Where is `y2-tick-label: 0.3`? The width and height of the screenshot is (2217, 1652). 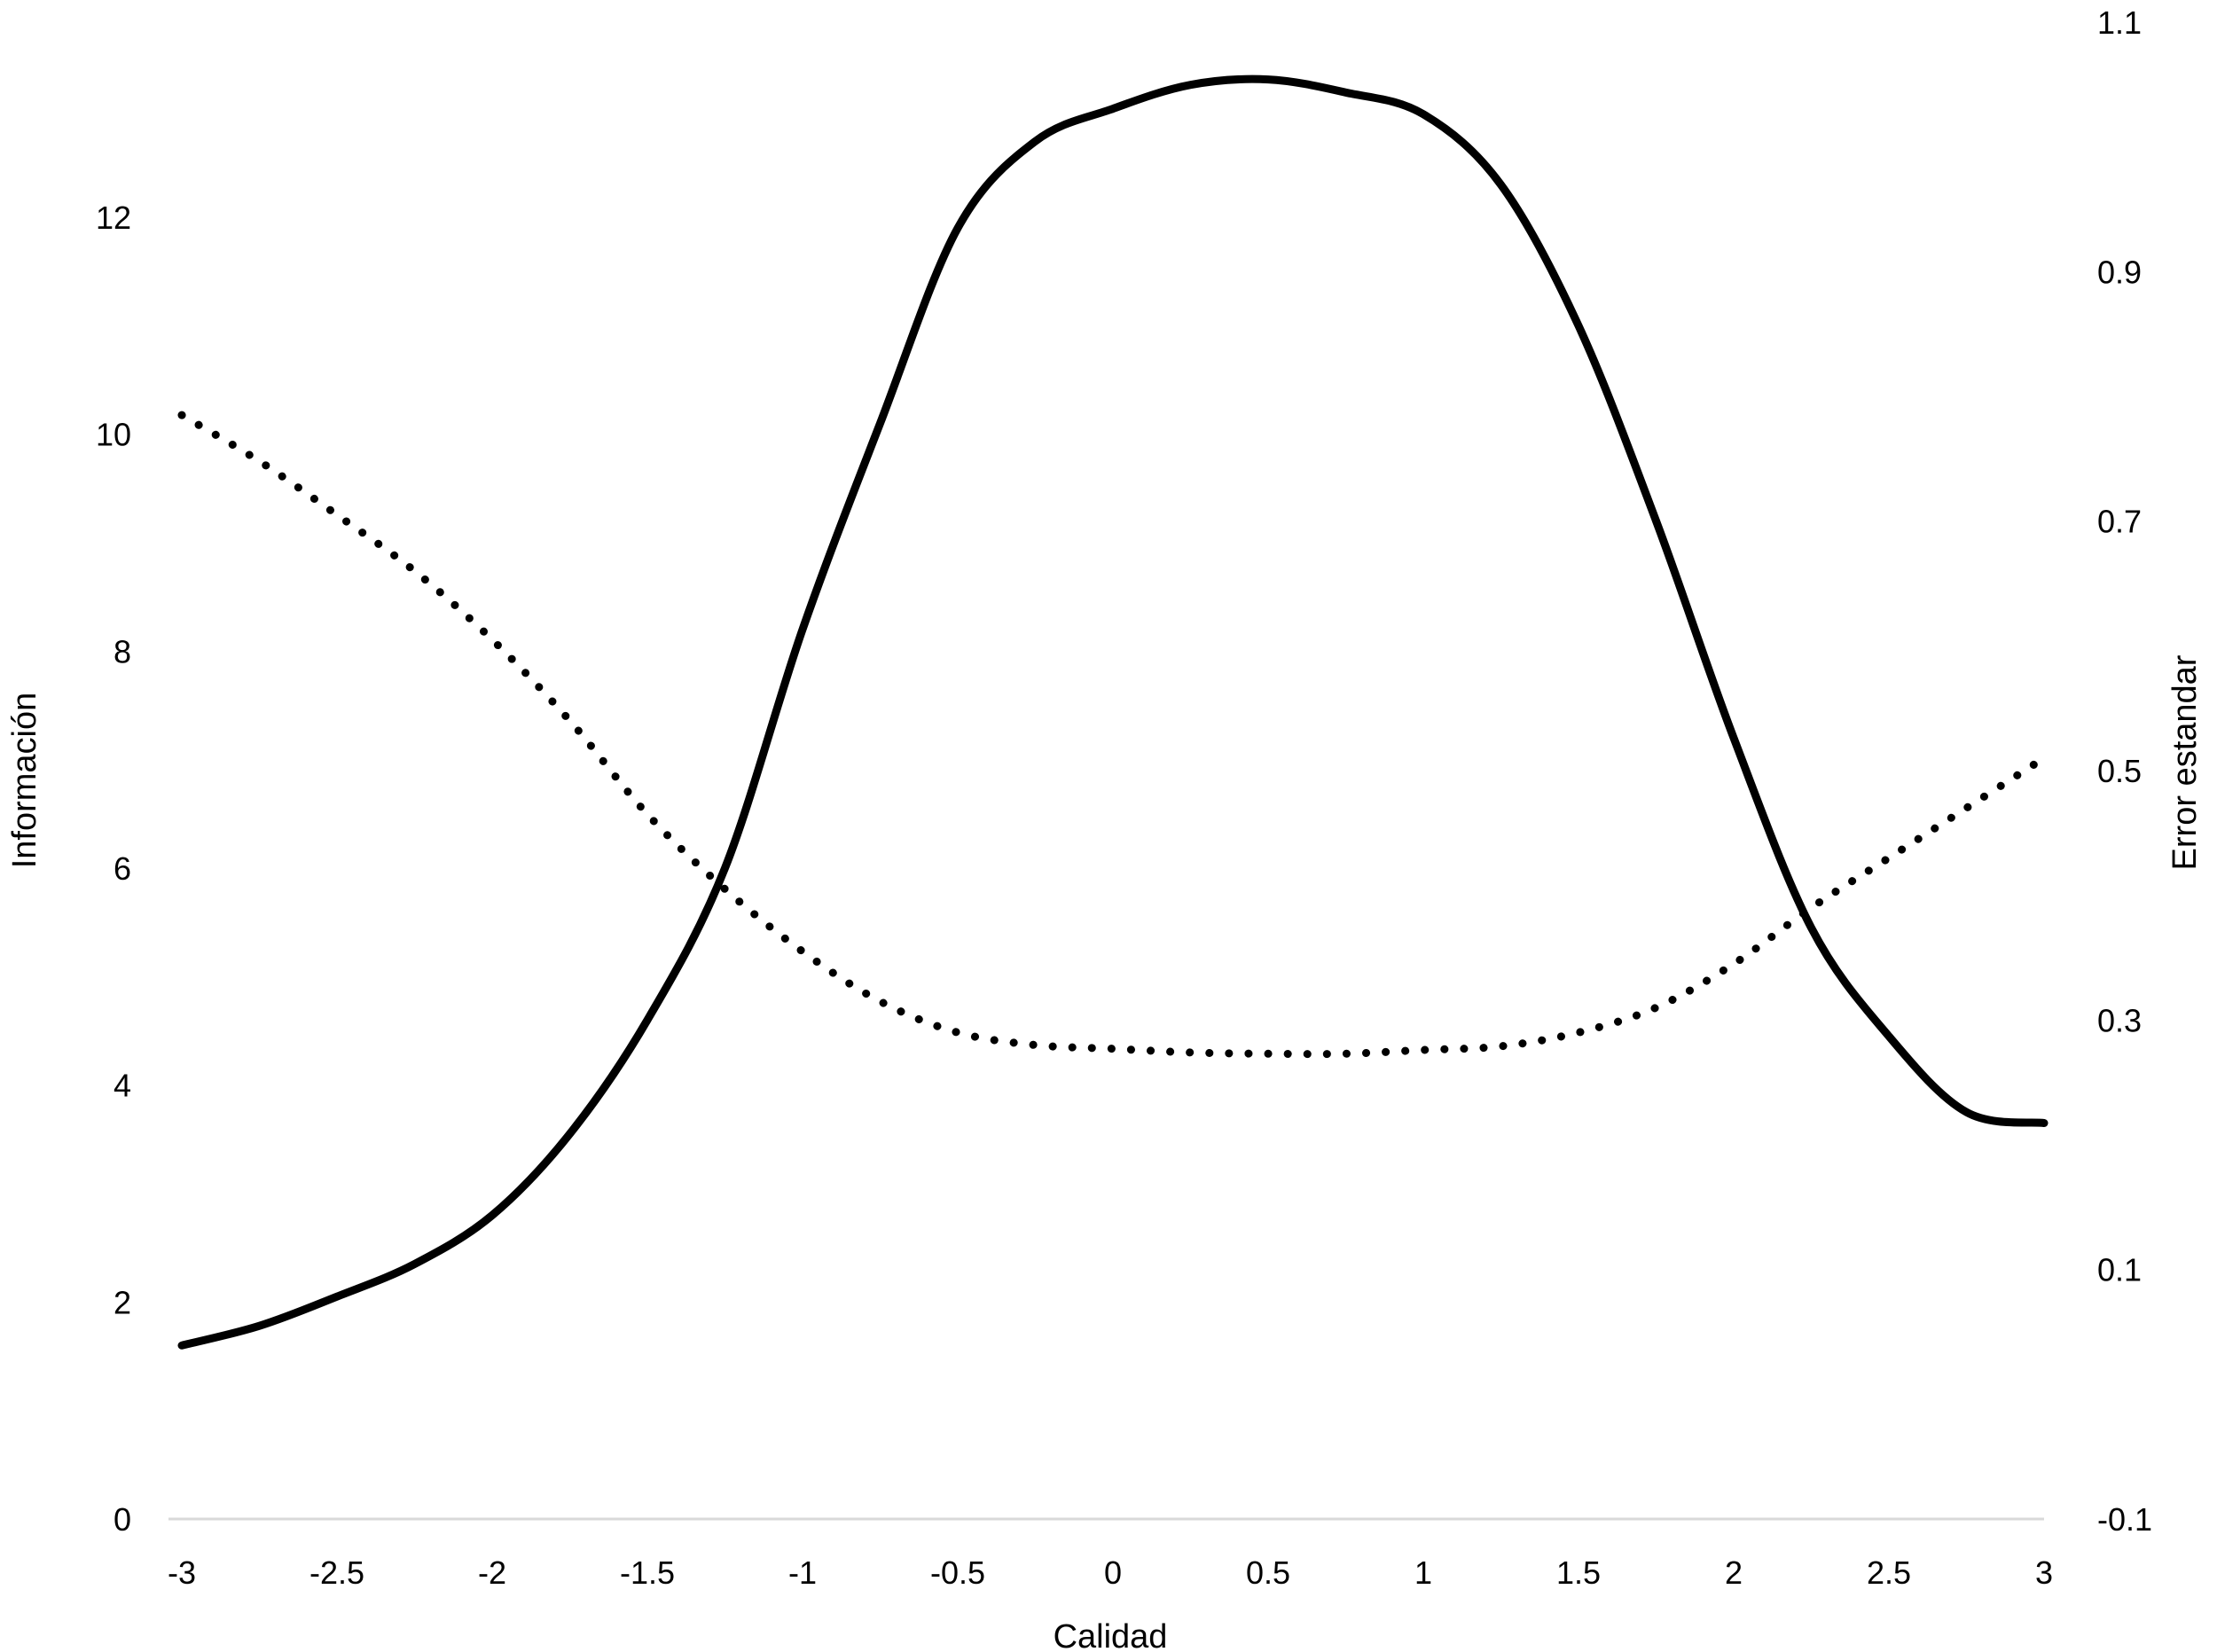 y2-tick-label: 0.3 is located at coordinates (2119, 1020).